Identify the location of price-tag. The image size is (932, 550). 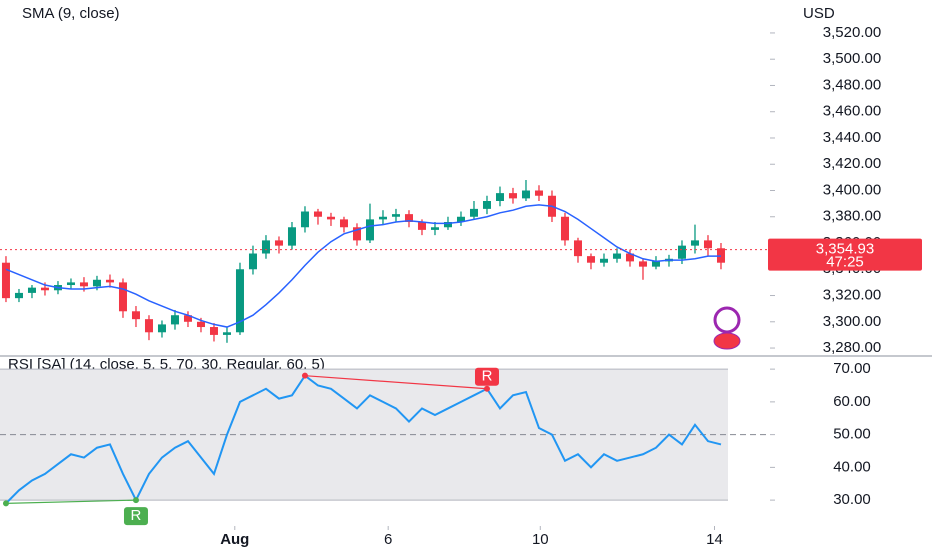
(845, 254).